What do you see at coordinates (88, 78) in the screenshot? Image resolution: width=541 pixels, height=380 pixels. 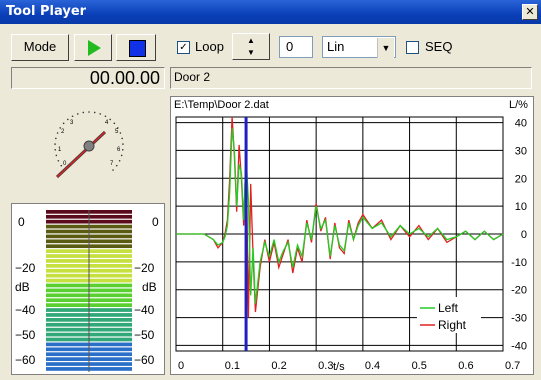 I see `time-display: 00.00.00` at bounding box center [88, 78].